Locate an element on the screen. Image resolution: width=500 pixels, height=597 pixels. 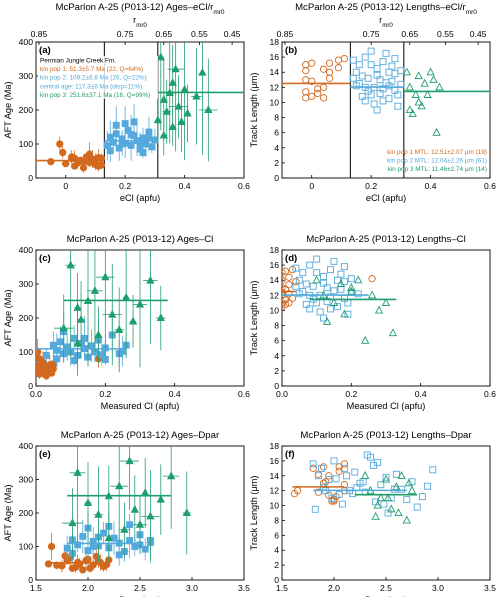
top-tick-label: 0.85 is located at coordinates (39, 34).